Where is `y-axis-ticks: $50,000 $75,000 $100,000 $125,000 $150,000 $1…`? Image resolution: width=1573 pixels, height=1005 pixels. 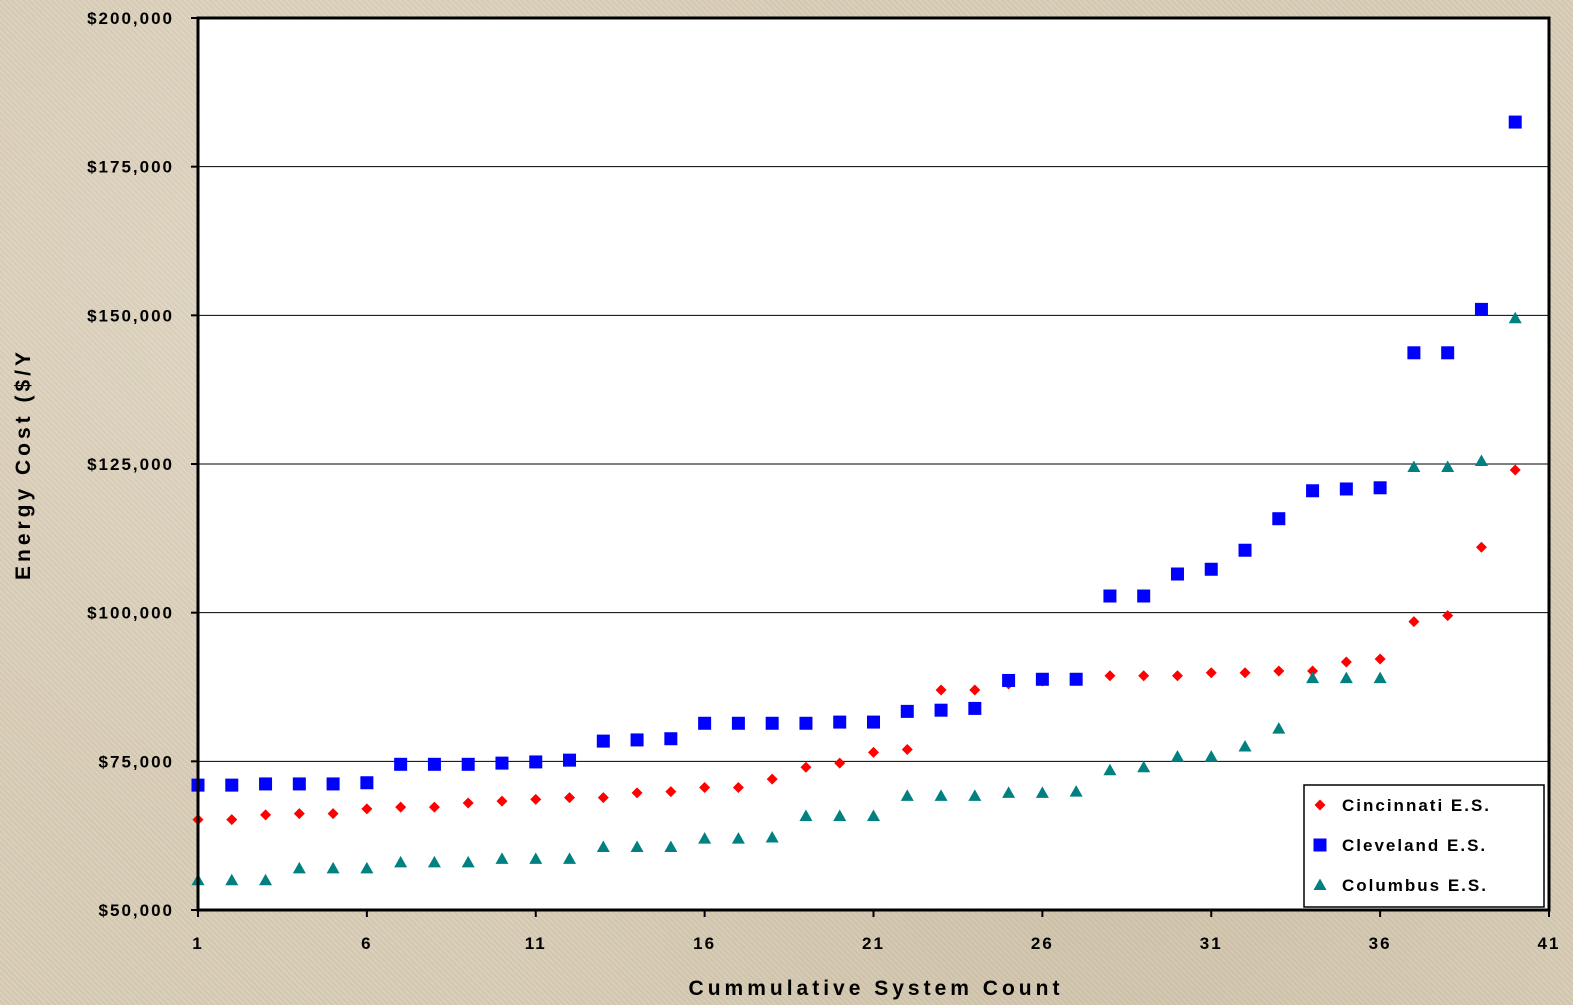
y-axis-ticks: $50,000 $75,000 $100,000 $125,000 $150,000 $1… is located at coordinates (142, 464).